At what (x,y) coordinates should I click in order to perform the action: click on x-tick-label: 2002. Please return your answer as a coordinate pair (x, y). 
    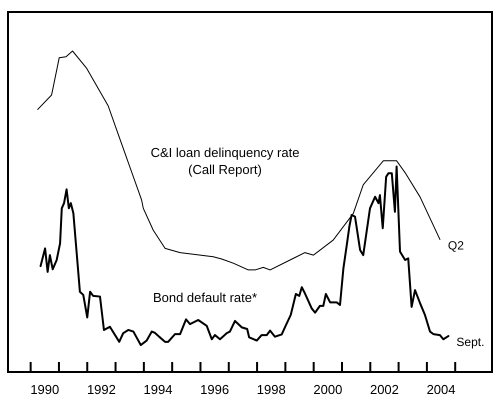
    Looking at the image, I should click on (384, 389).